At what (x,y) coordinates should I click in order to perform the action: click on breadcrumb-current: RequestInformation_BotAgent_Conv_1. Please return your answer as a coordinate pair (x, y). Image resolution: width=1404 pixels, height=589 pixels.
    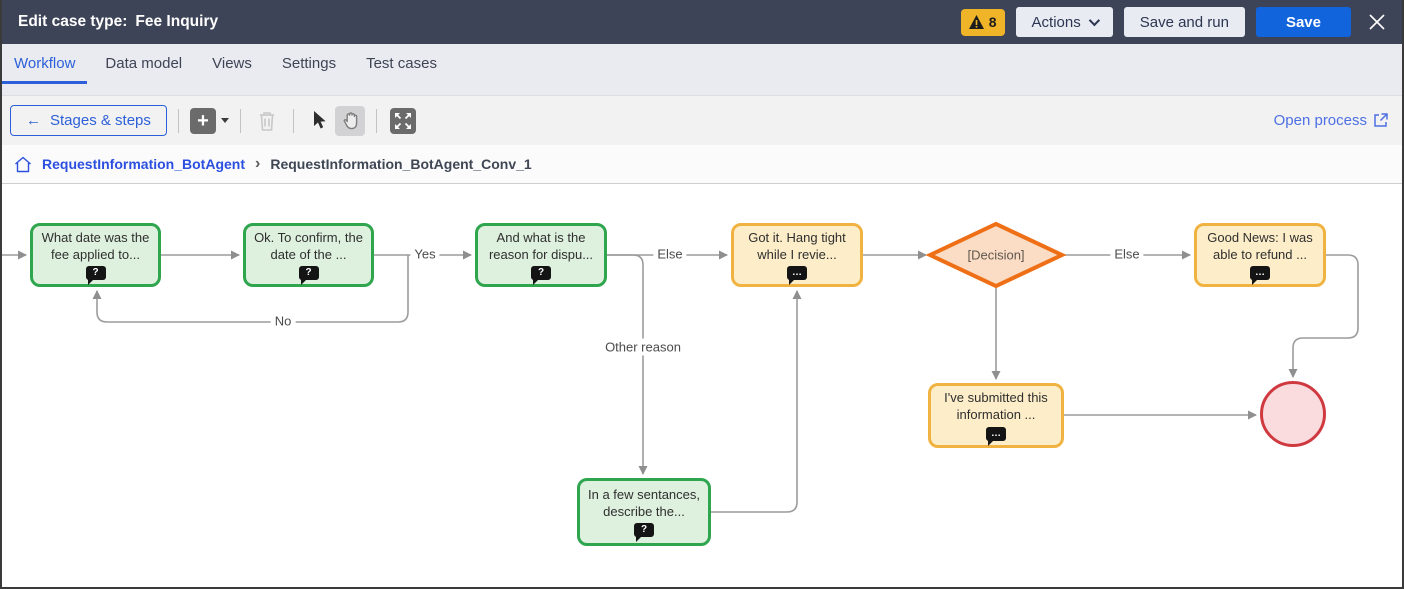
    Looking at the image, I should click on (401, 164).